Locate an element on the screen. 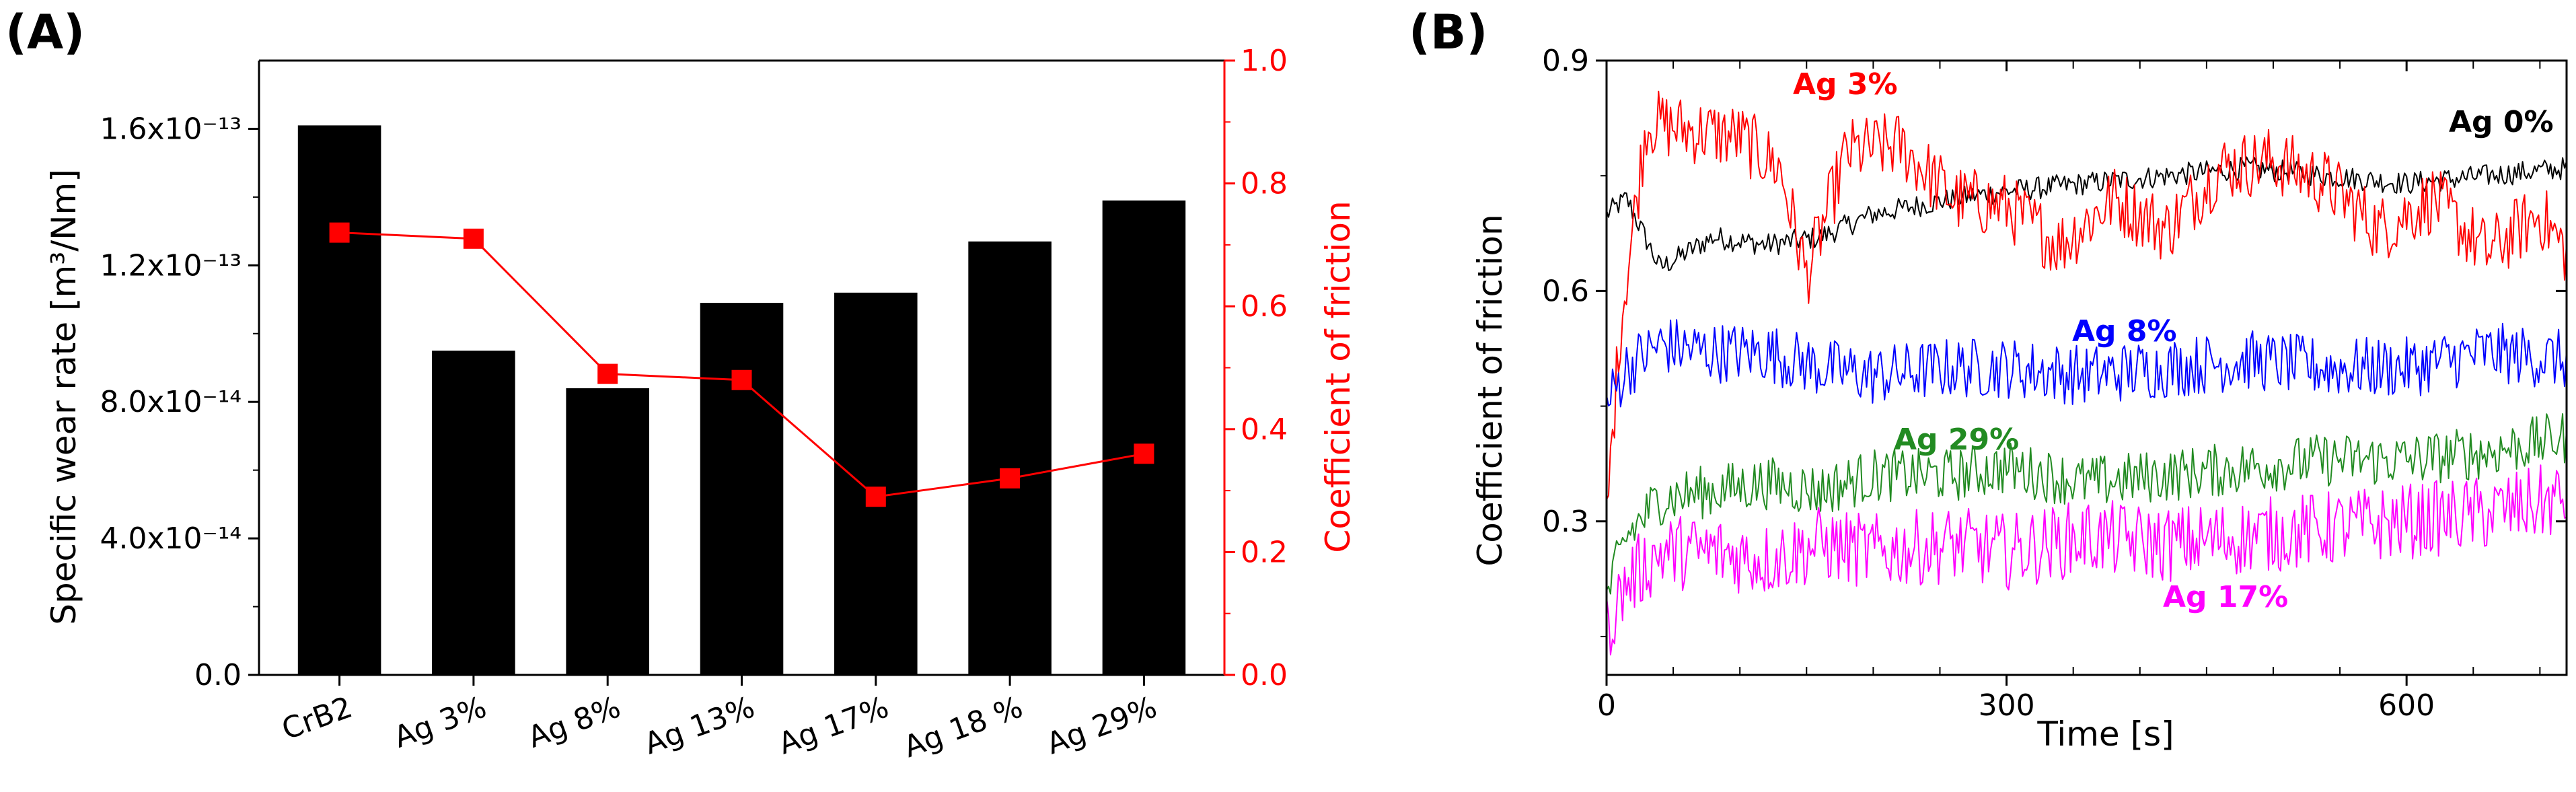 This screenshot has width=2576, height=792. y-right-tick-label: 0.8 is located at coordinates (1264, 184).